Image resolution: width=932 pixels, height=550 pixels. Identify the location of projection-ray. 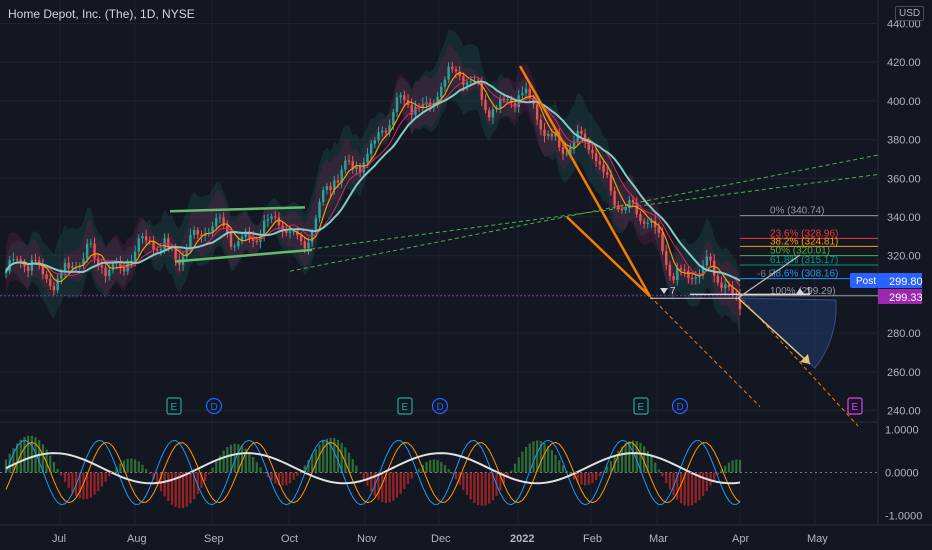
(769, 276).